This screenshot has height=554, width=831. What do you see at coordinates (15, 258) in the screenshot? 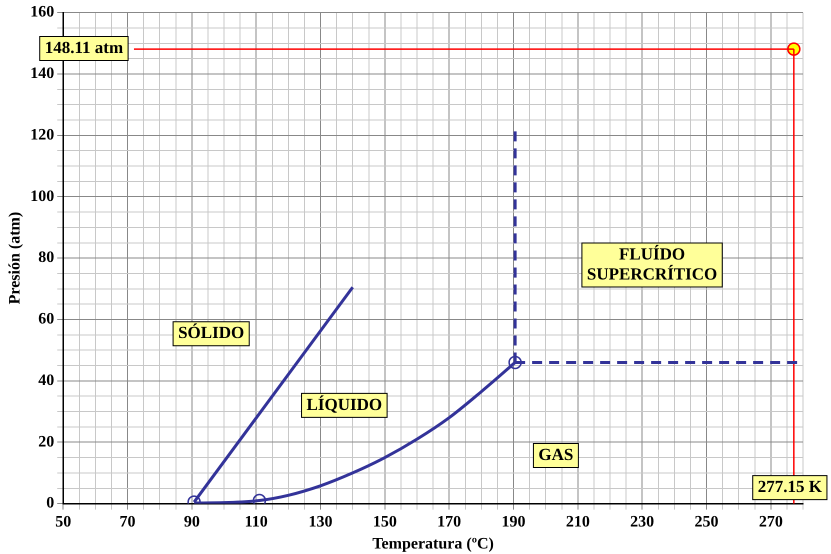
I see `y-axis-title: Presión (atm)` at bounding box center [15, 258].